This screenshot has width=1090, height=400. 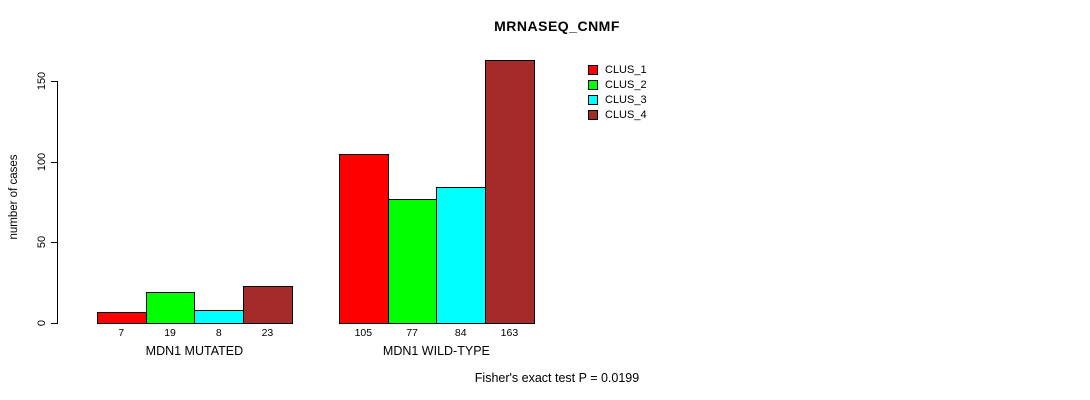 What do you see at coordinates (14, 197) in the screenshot?
I see `y-axis-label: number of cases` at bounding box center [14, 197].